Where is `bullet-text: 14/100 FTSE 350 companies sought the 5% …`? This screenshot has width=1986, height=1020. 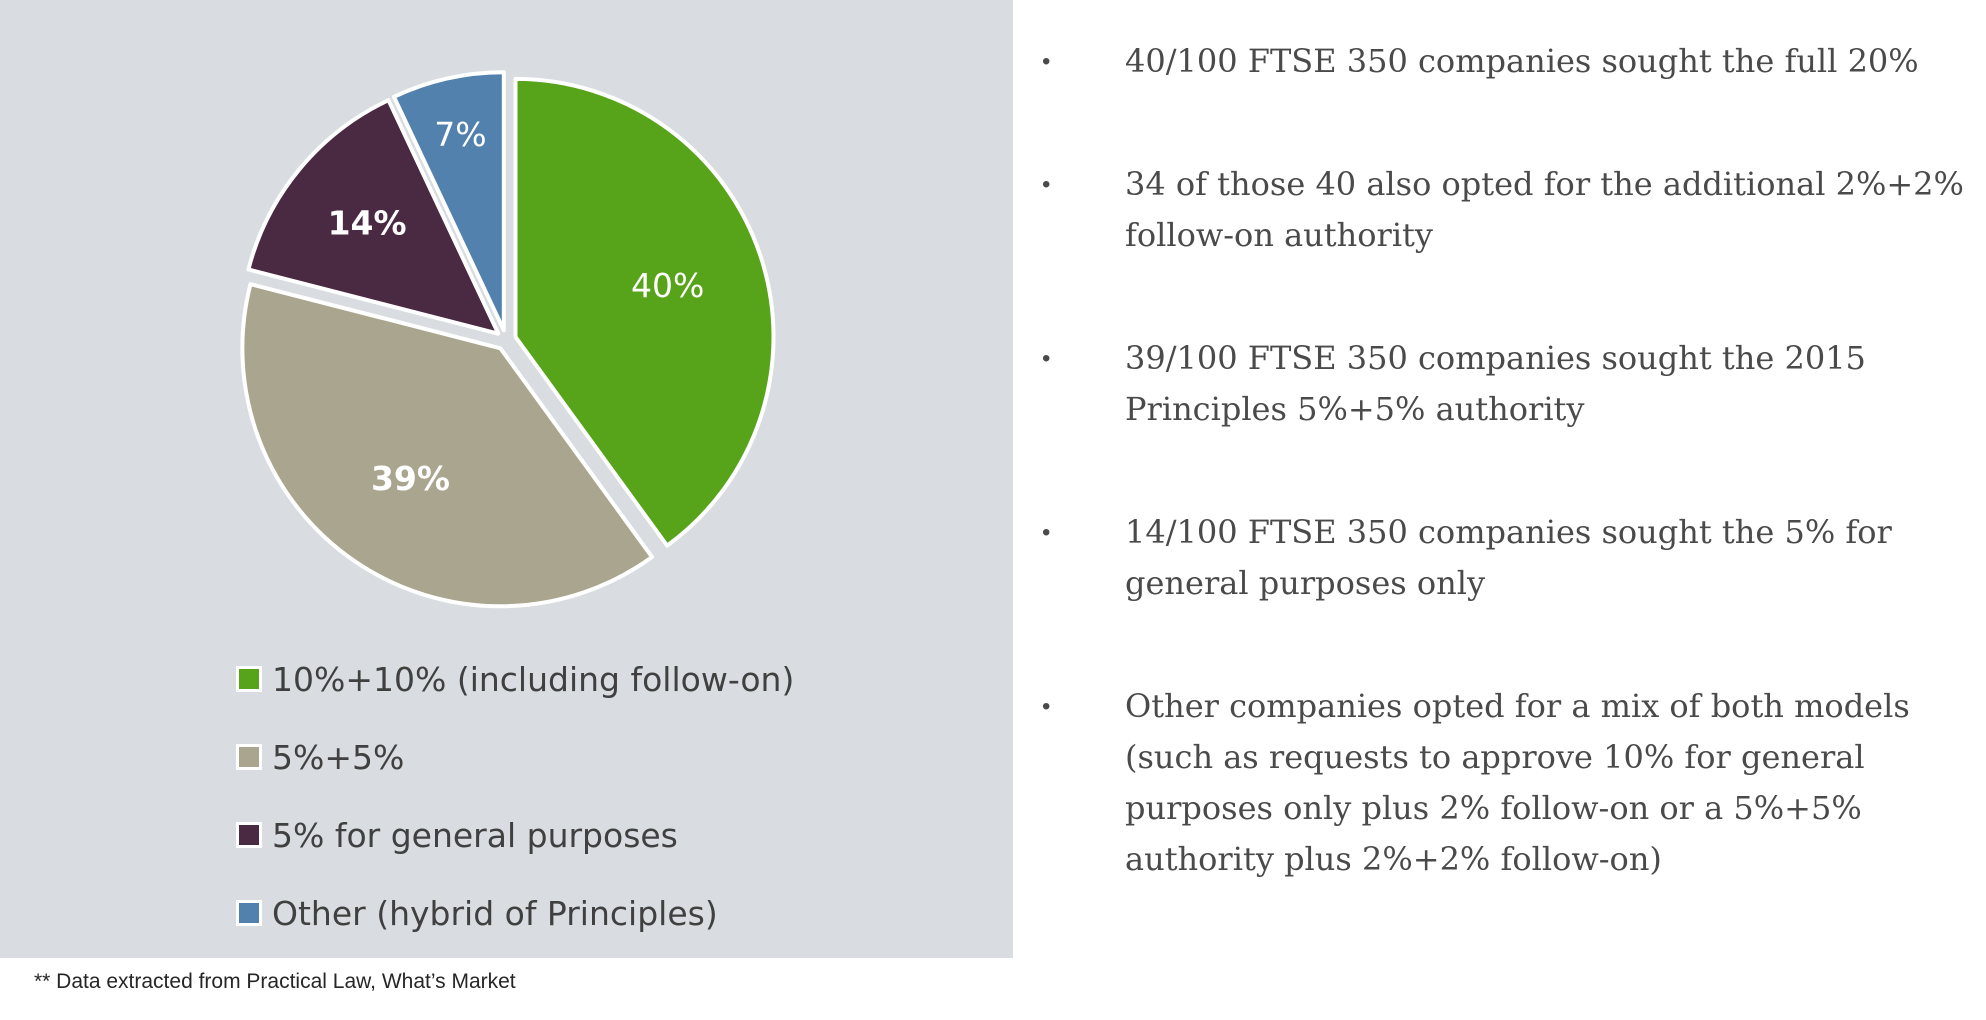
bullet-text: 14/100 FTSE 350 companies sought the 5% … is located at coordinates (1508, 557).